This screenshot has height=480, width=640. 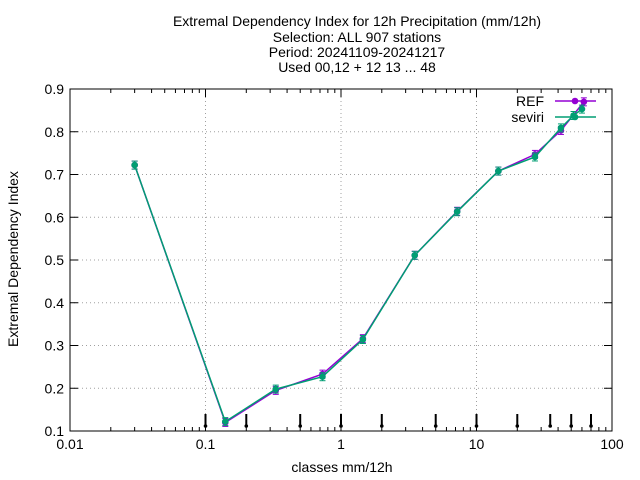 What do you see at coordinates (55, 132) in the screenshot?
I see `y-tick-label: 0.8` at bounding box center [55, 132].